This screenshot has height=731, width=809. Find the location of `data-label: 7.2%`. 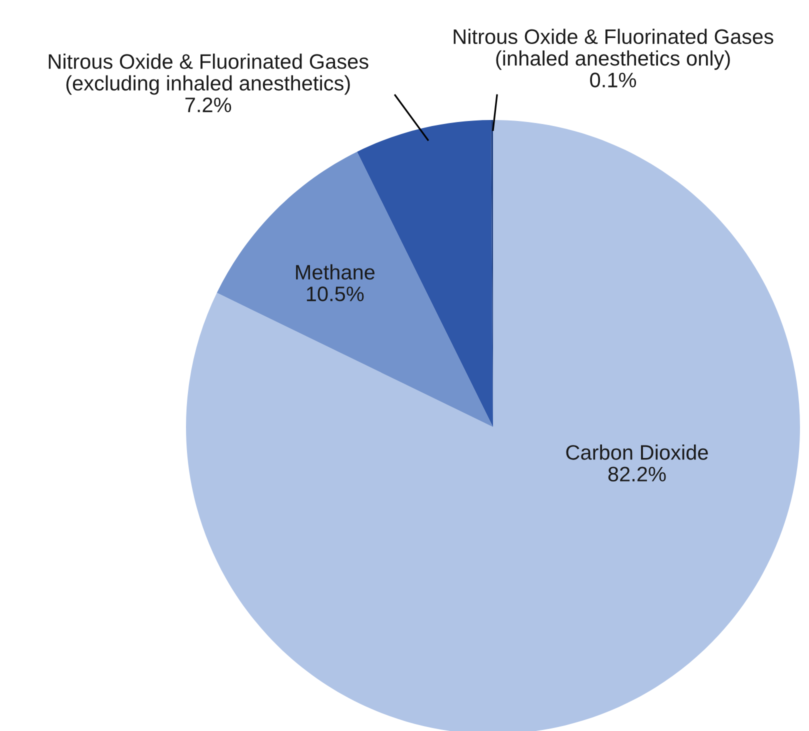

data-label: 7.2% is located at coordinates (208, 105).